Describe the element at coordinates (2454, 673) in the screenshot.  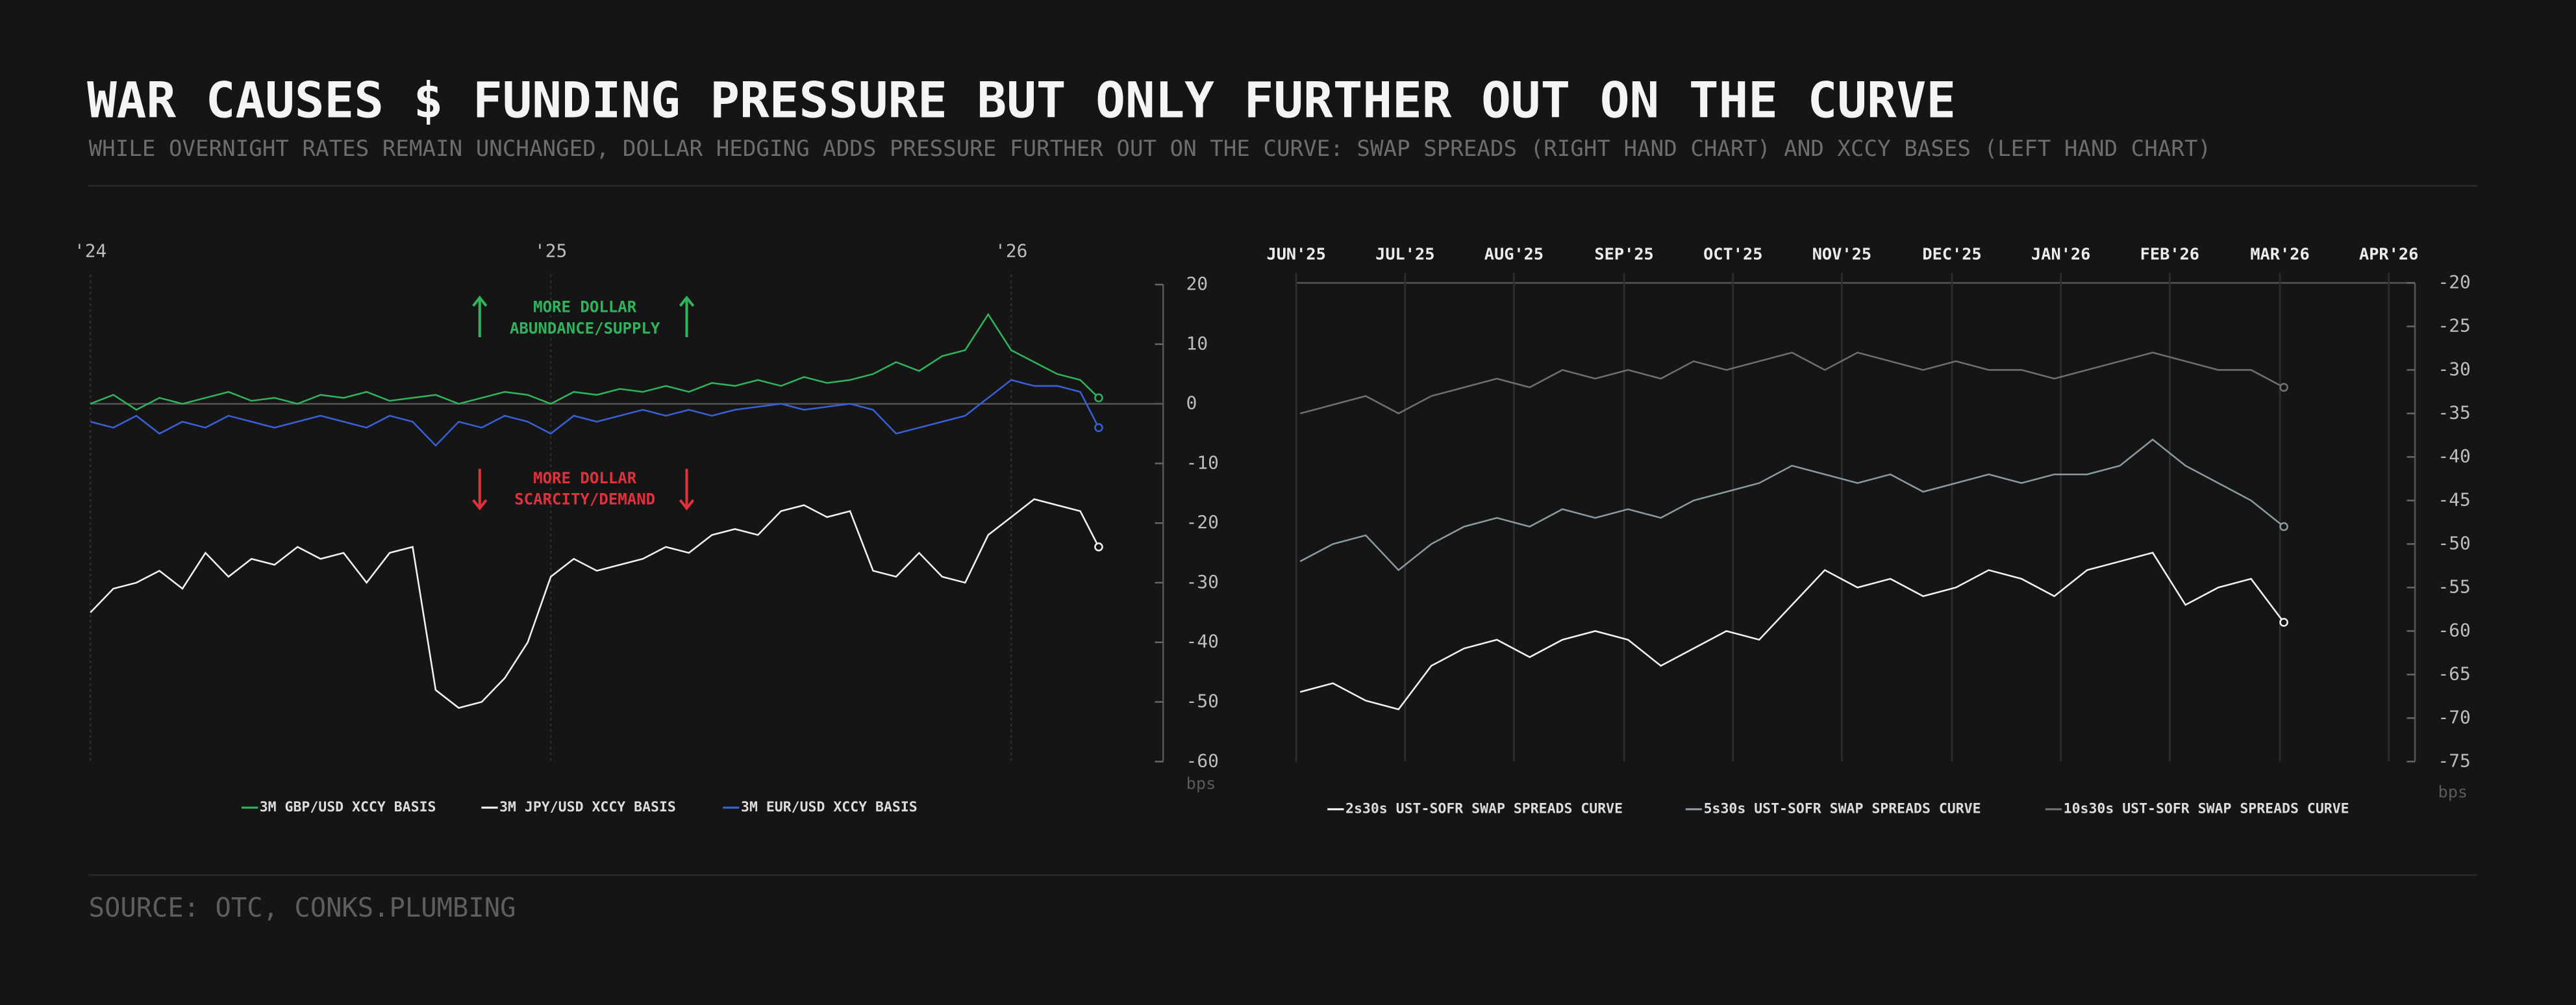
I see `y-tick-label: -65` at that location.